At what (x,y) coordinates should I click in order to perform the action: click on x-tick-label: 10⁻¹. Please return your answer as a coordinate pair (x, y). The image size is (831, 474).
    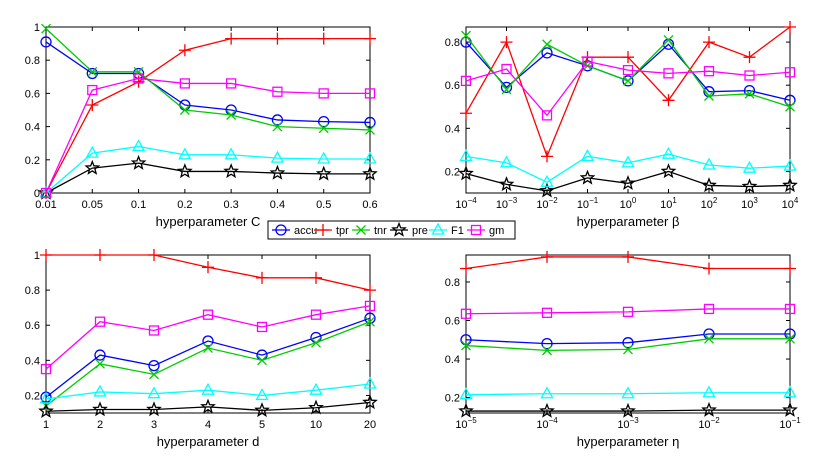
    Looking at the image, I should click on (790, 423).